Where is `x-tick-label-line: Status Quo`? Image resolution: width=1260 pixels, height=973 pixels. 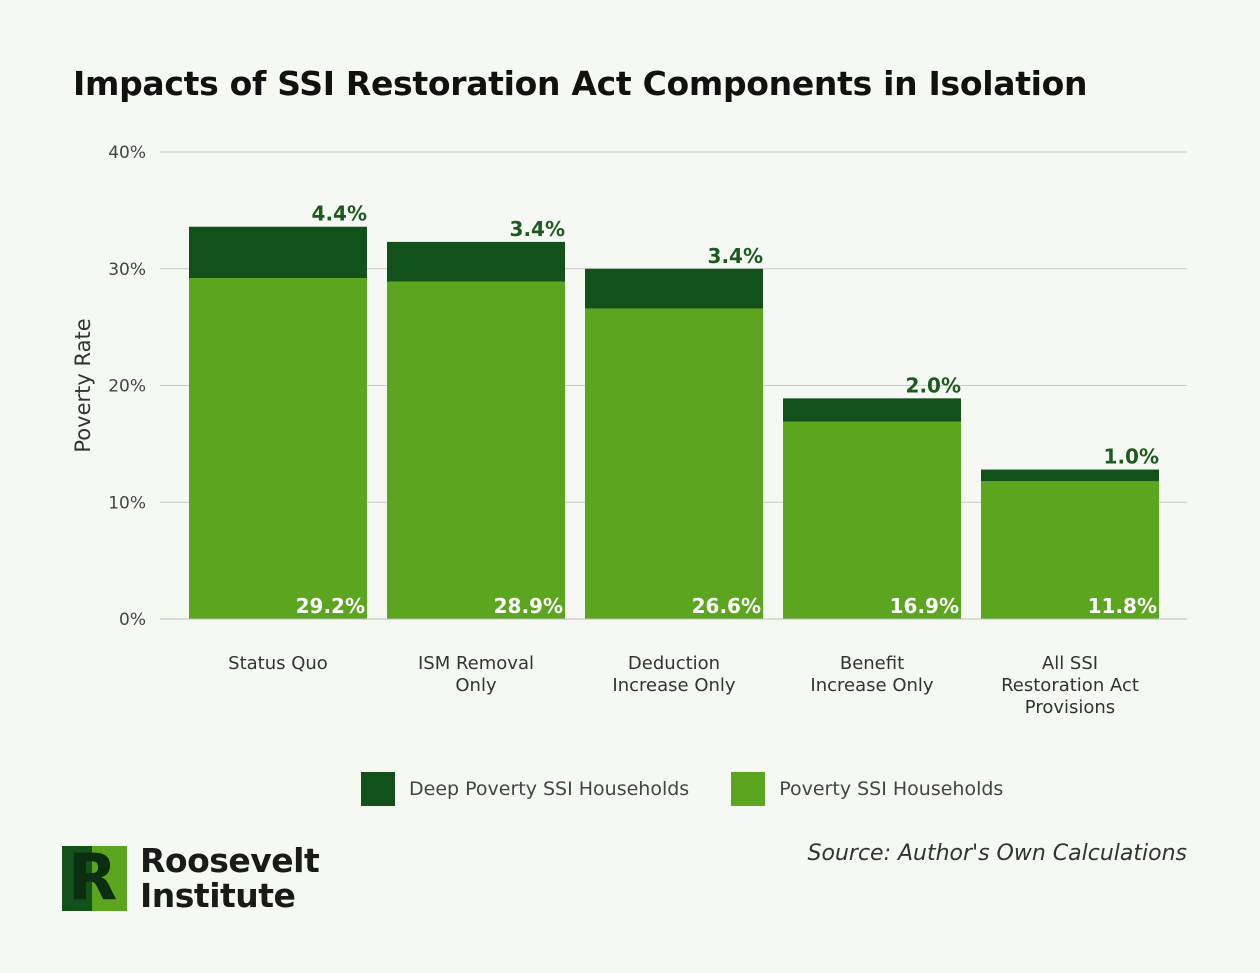 x-tick-label-line: Status Quo is located at coordinates (278, 663).